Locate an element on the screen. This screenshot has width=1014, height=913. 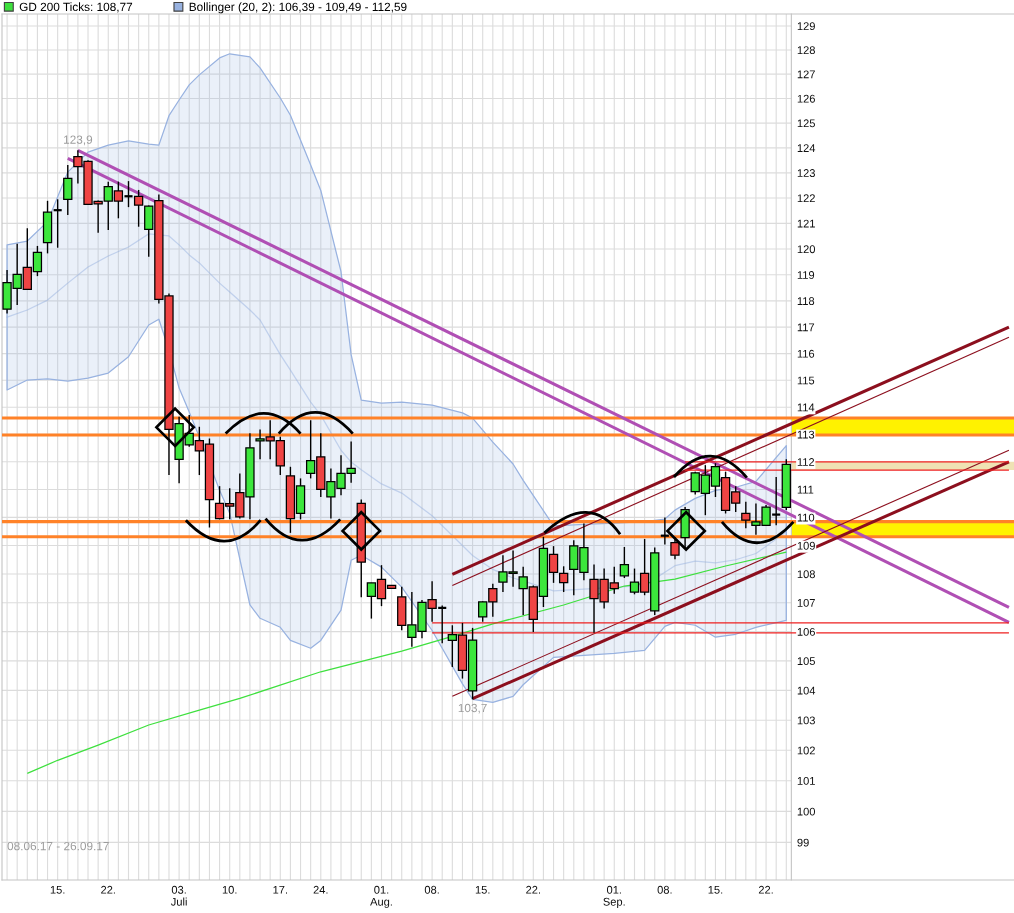
y-tick-label: 113 is located at coordinates (806, 434).